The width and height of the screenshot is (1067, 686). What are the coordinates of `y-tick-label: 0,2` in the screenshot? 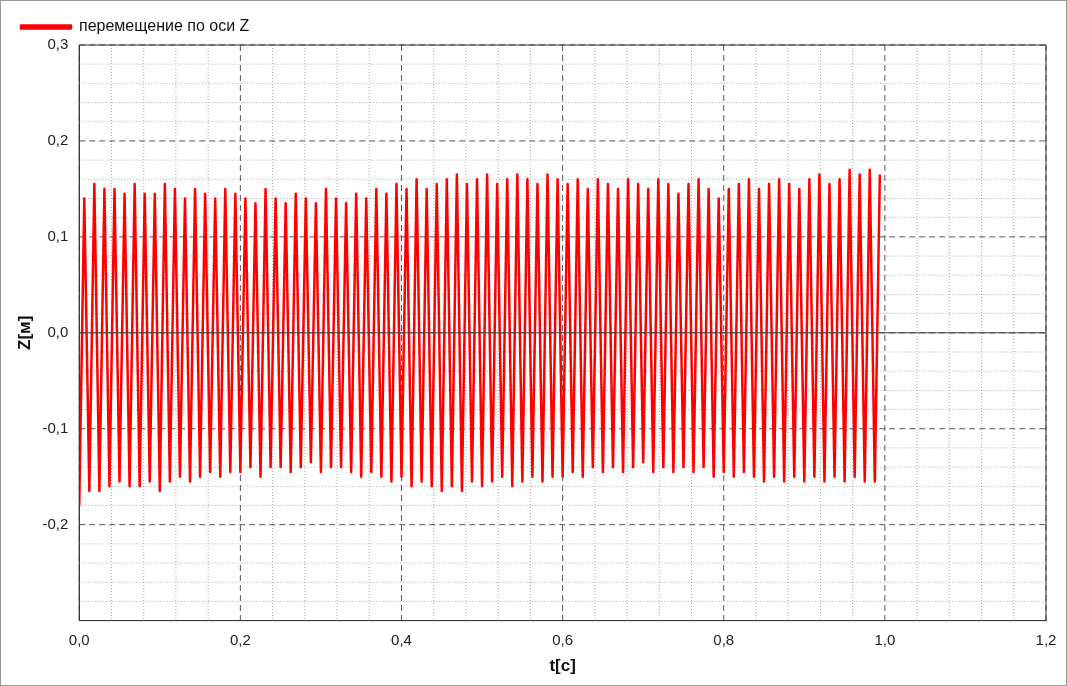 It's located at (58, 140).